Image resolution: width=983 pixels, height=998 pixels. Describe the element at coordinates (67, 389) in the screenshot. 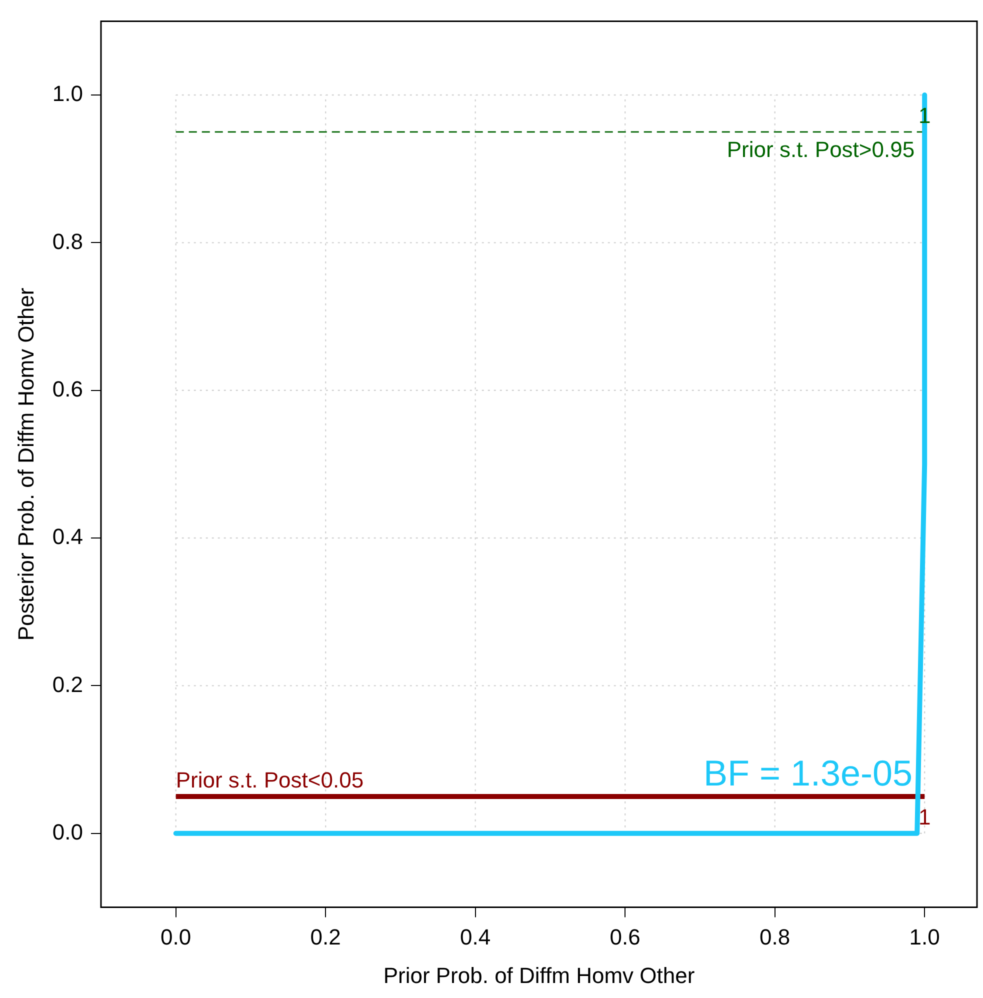

I see `y-tick-label: 0.6` at that location.